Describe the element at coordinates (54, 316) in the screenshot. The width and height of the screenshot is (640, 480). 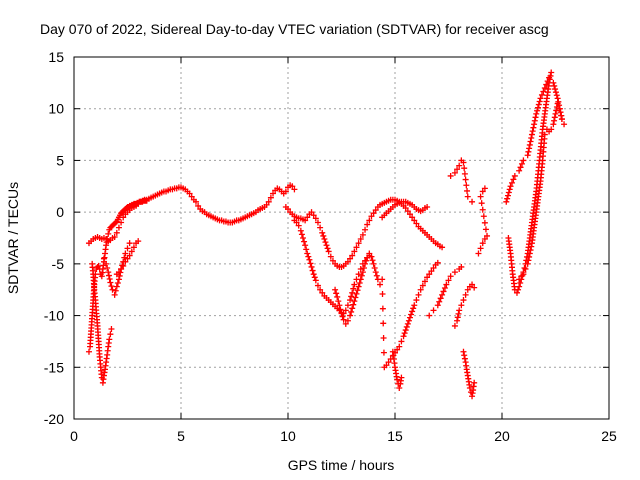
I see `y-tick-label: -10` at that location.